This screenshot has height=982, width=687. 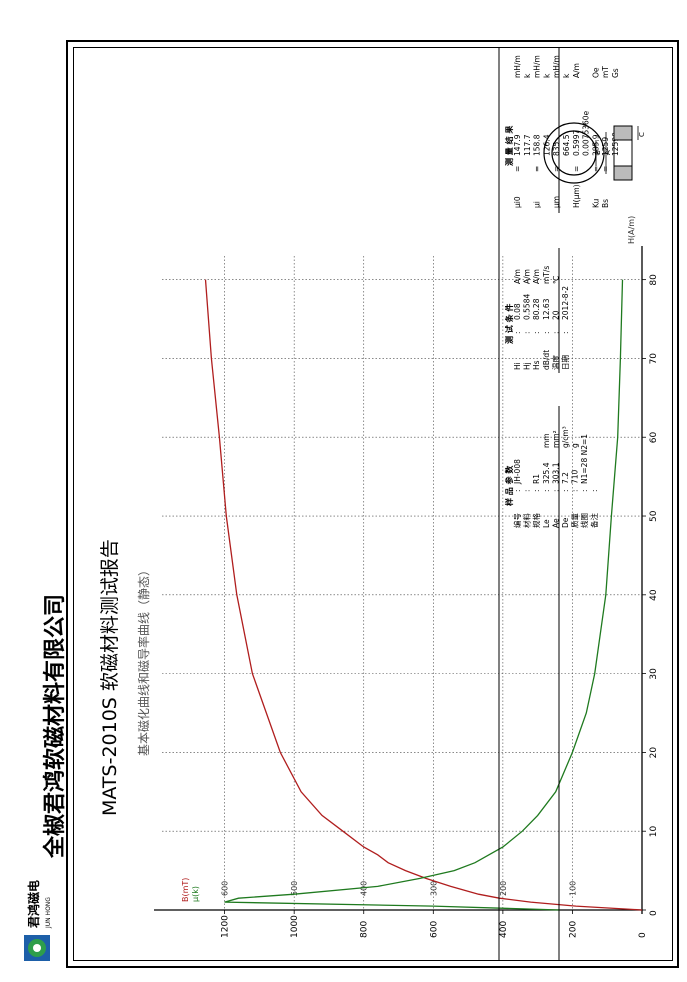 What do you see at coordinates (598, 152) in the screenshot?
I see `diagram-label-b: B` at bounding box center [598, 152].